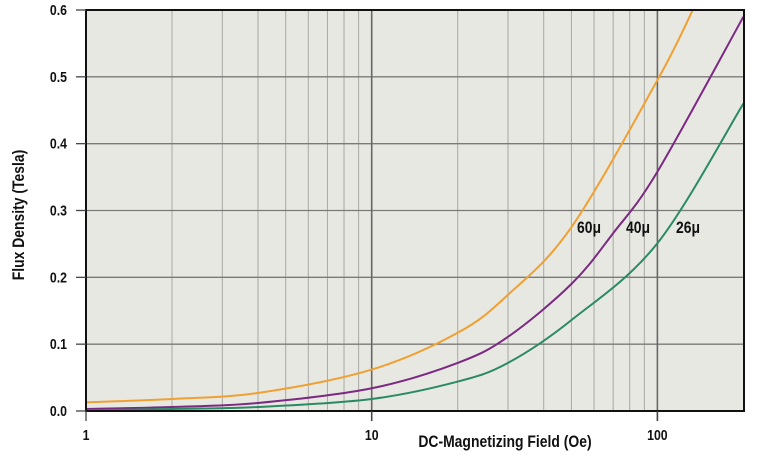 The width and height of the screenshot is (761, 458). I want to click on series-label: 60μ, so click(589, 228).